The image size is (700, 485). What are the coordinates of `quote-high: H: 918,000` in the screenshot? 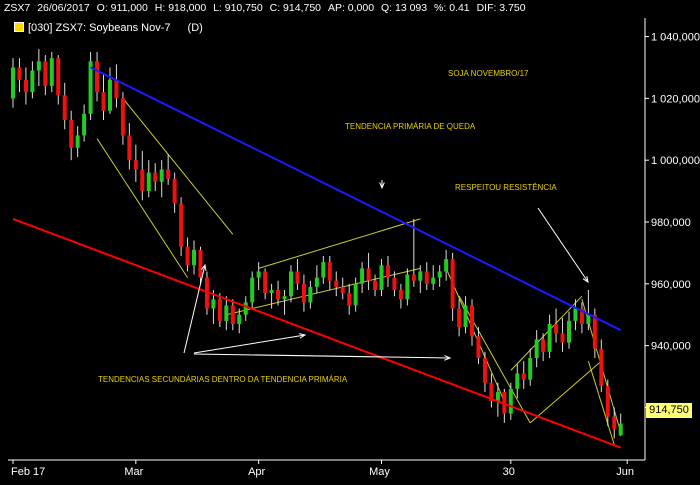 It's located at (180, 8).